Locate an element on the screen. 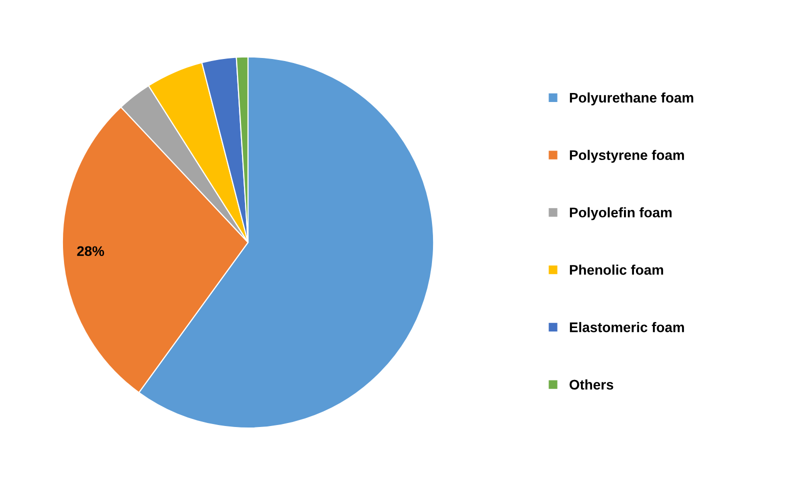  legend-label: Polyolefin foam is located at coordinates (621, 213).